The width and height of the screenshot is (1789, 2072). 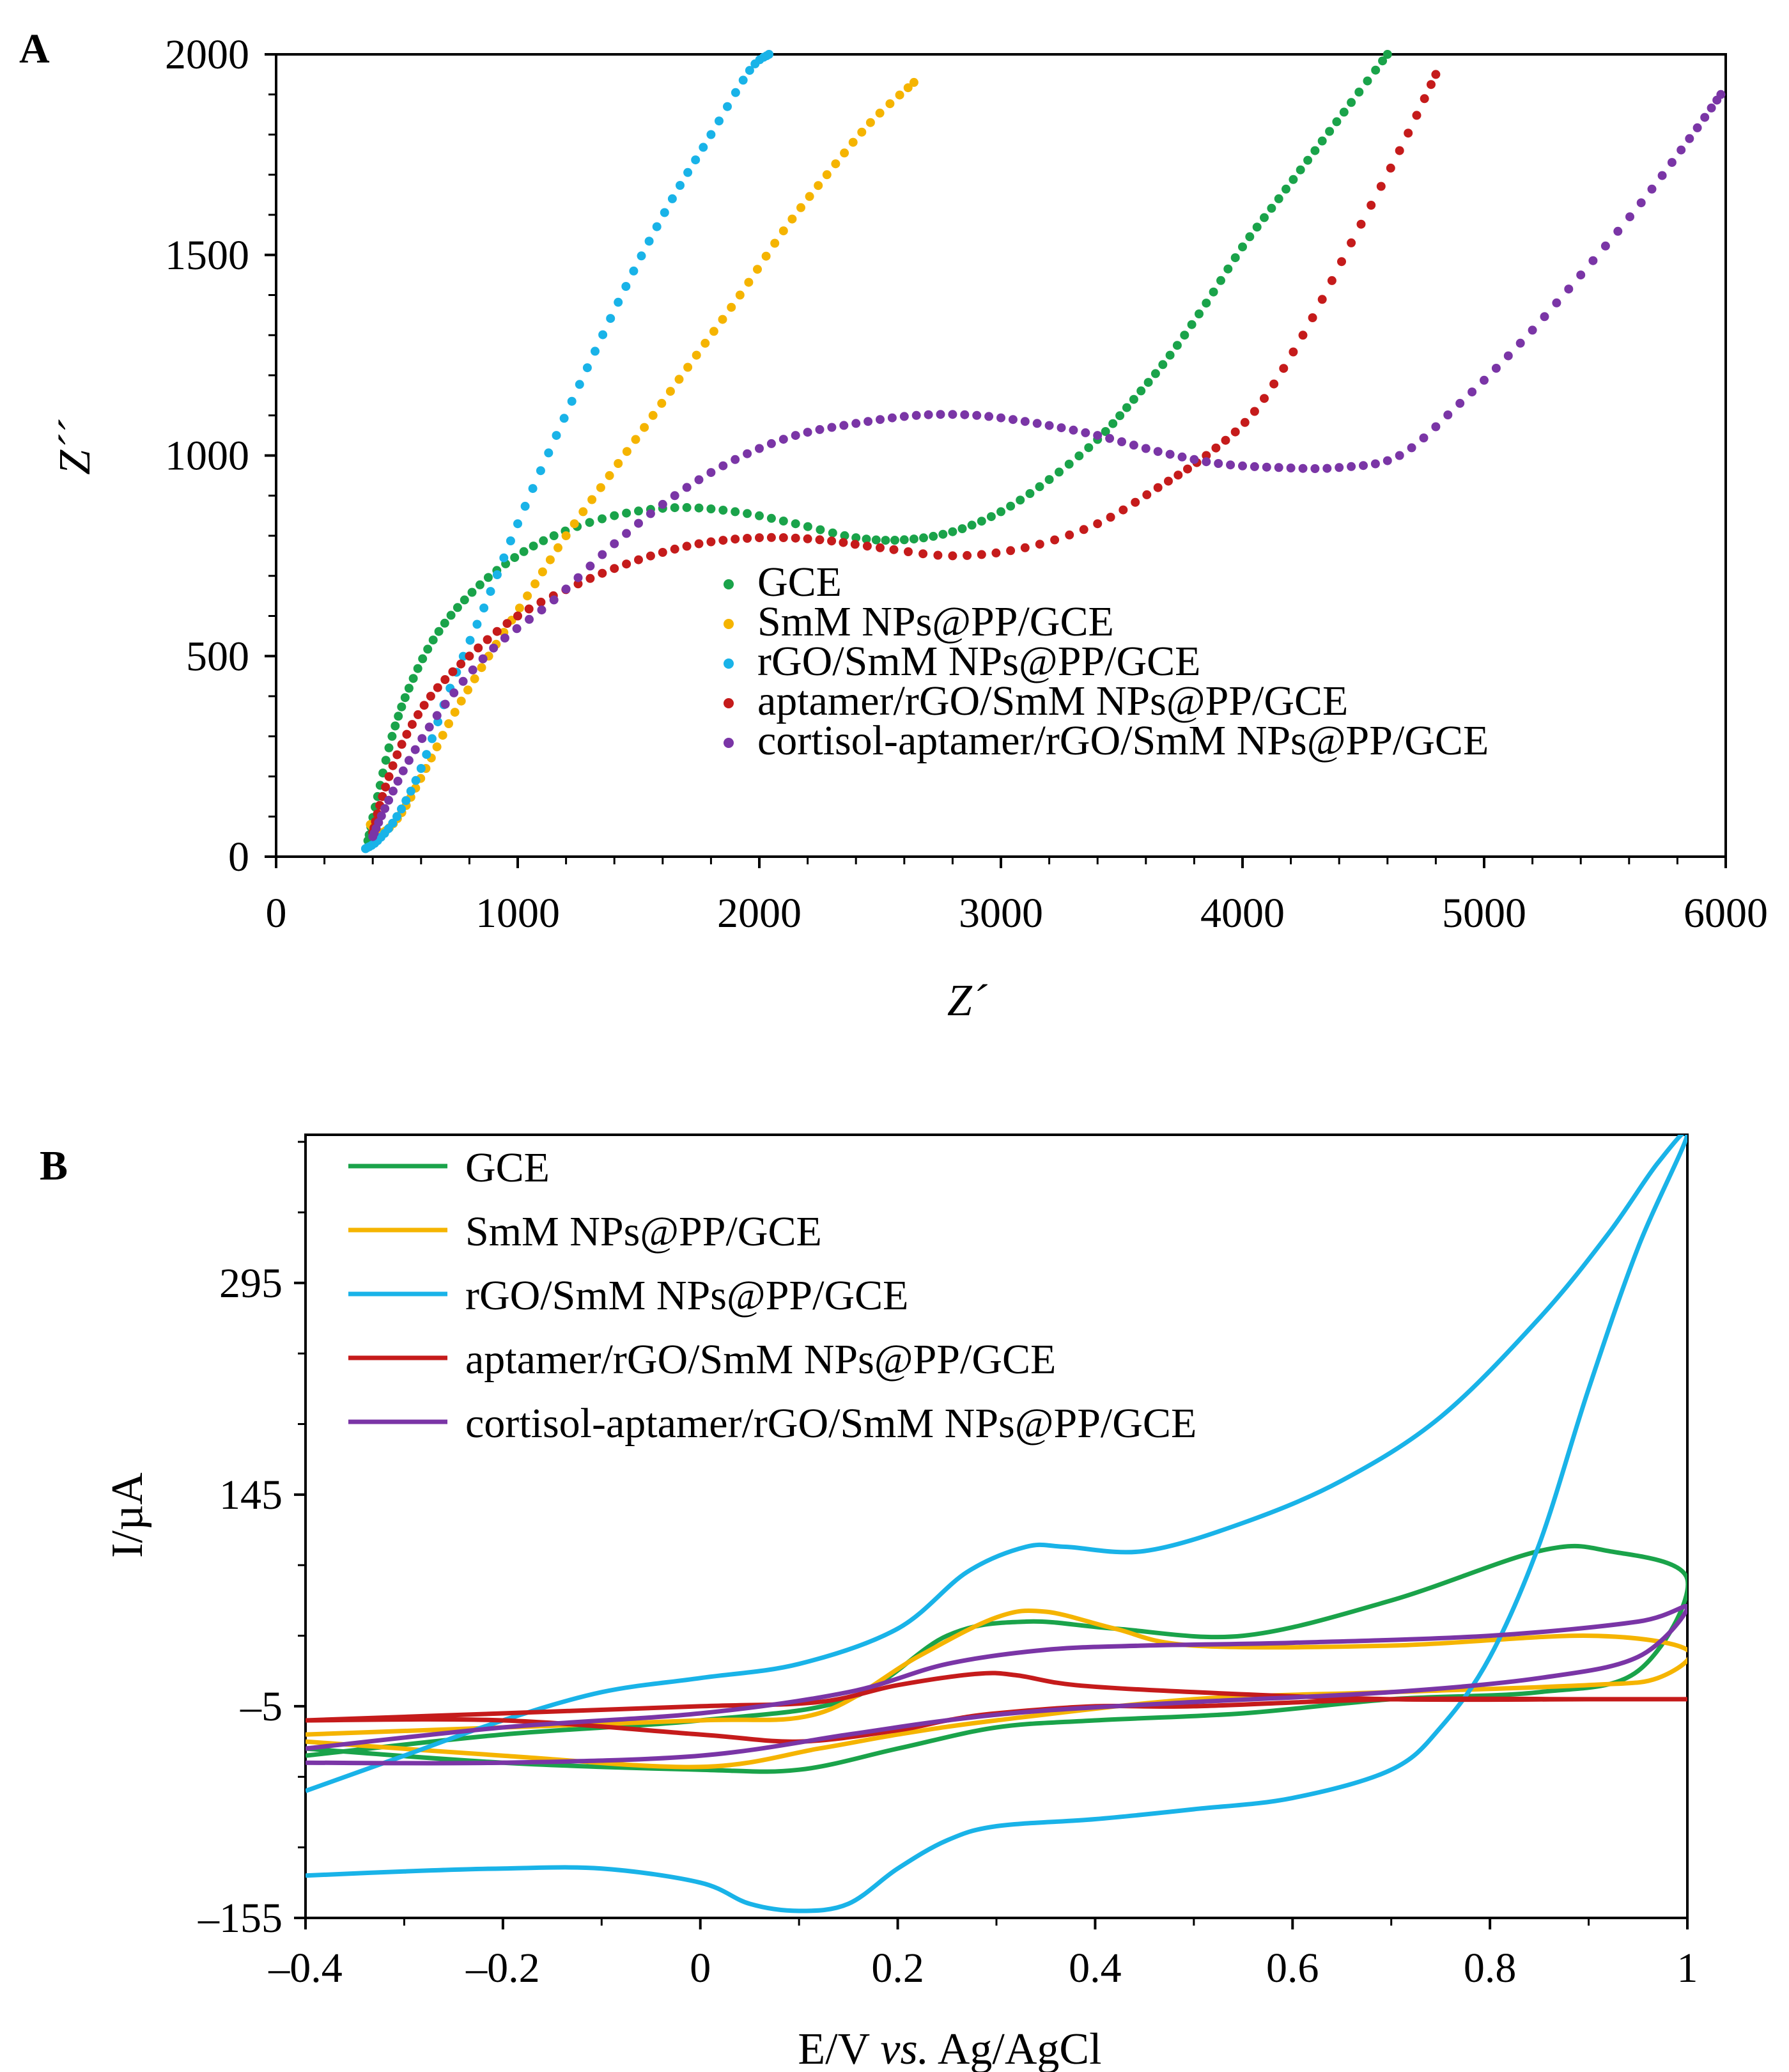 I want to click on panel-b-x-axis-label: E/V vs. Ag/AgCl, so click(x=949, y=2048).